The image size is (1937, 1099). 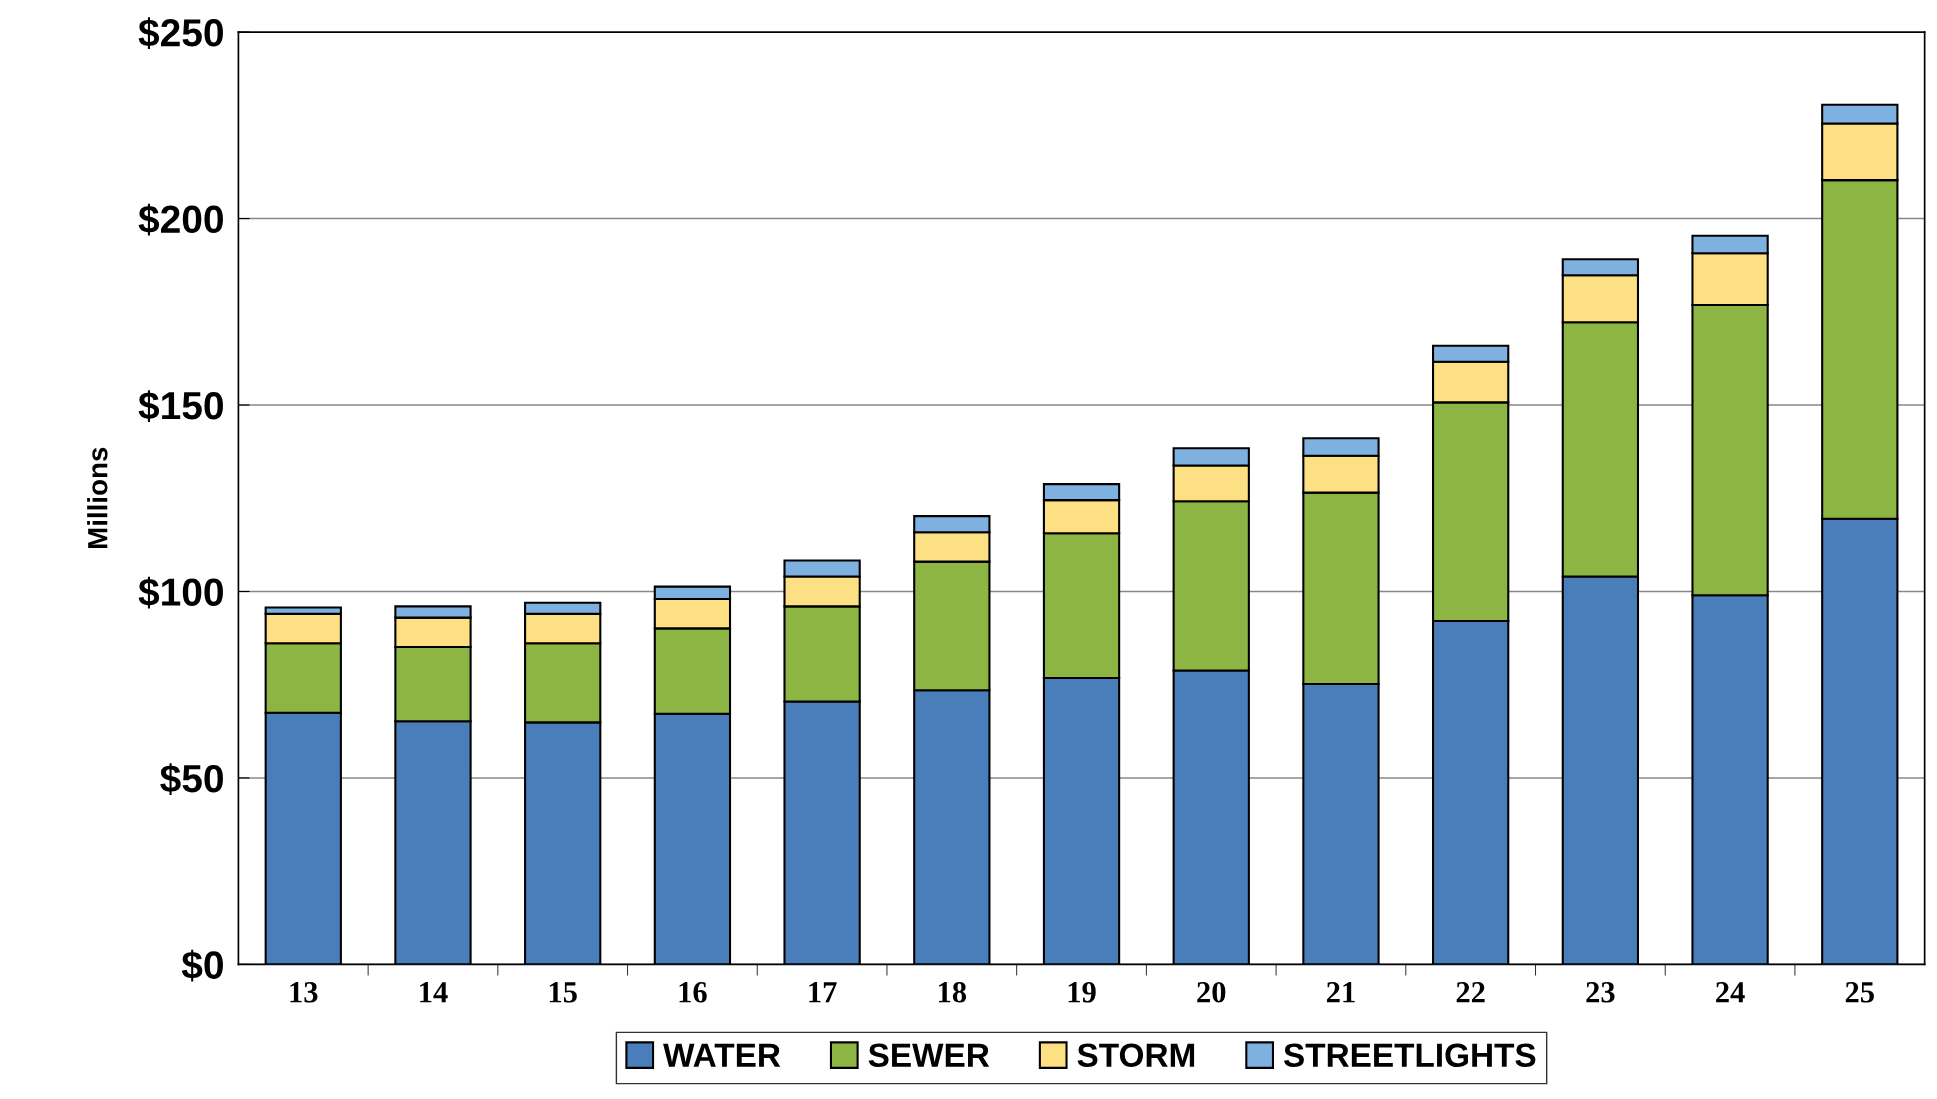 I want to click on legend-label: STREETLIGHTS, so click(x=1409, y=1055).